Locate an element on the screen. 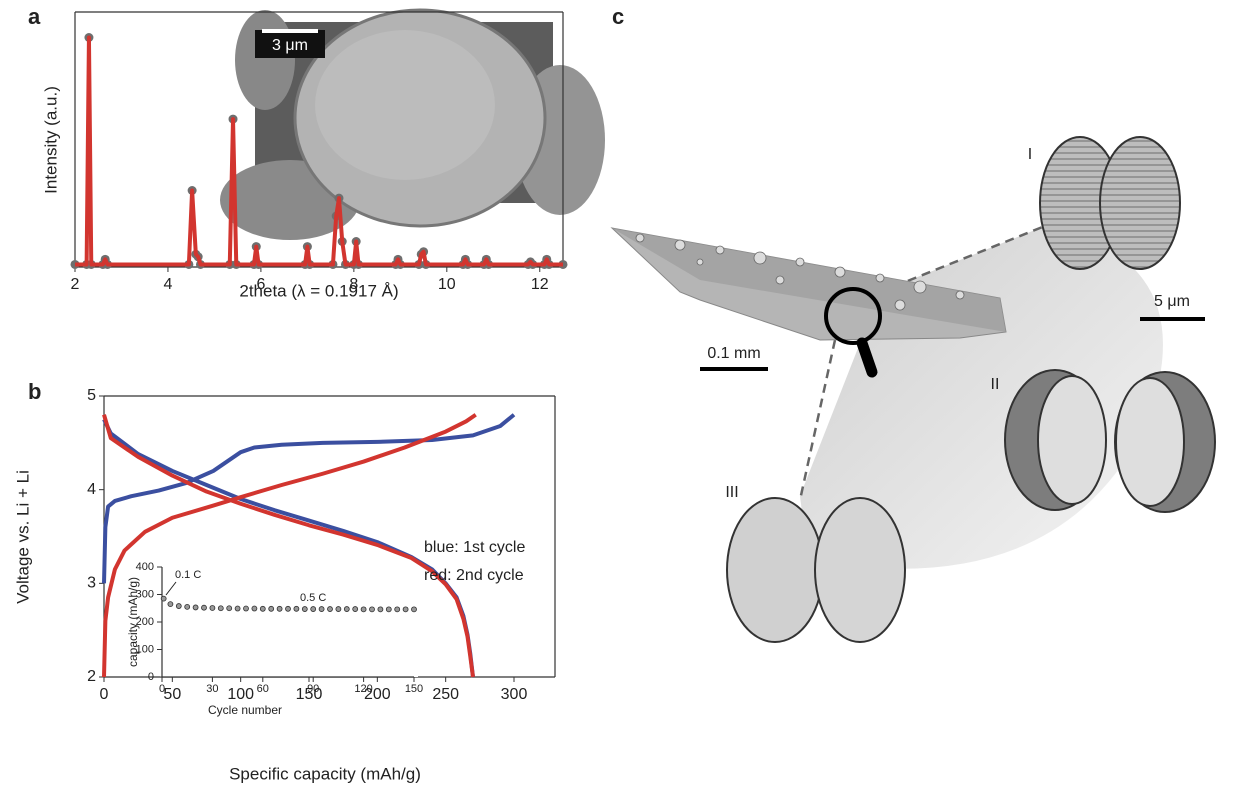 The image size is (1235, 794). x-tick-label: 10 is located at coordinates (447, 284).